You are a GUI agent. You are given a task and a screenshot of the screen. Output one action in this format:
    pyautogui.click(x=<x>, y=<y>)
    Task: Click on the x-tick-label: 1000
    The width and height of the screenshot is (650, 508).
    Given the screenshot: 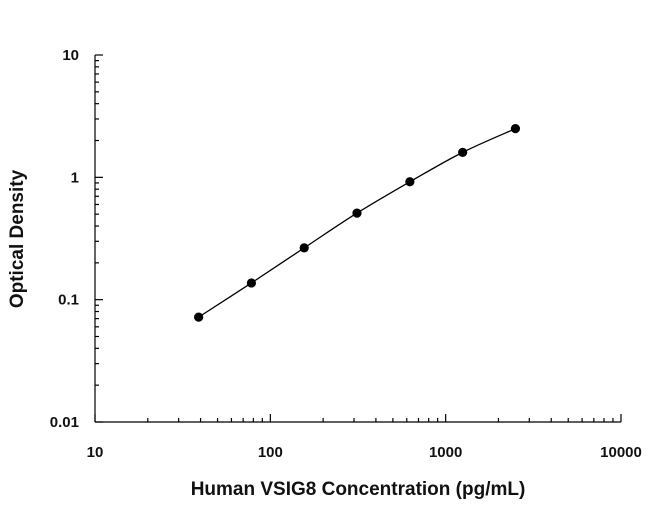 What is the action you would take?
    pyautogui.click(x=445, y=452)
    